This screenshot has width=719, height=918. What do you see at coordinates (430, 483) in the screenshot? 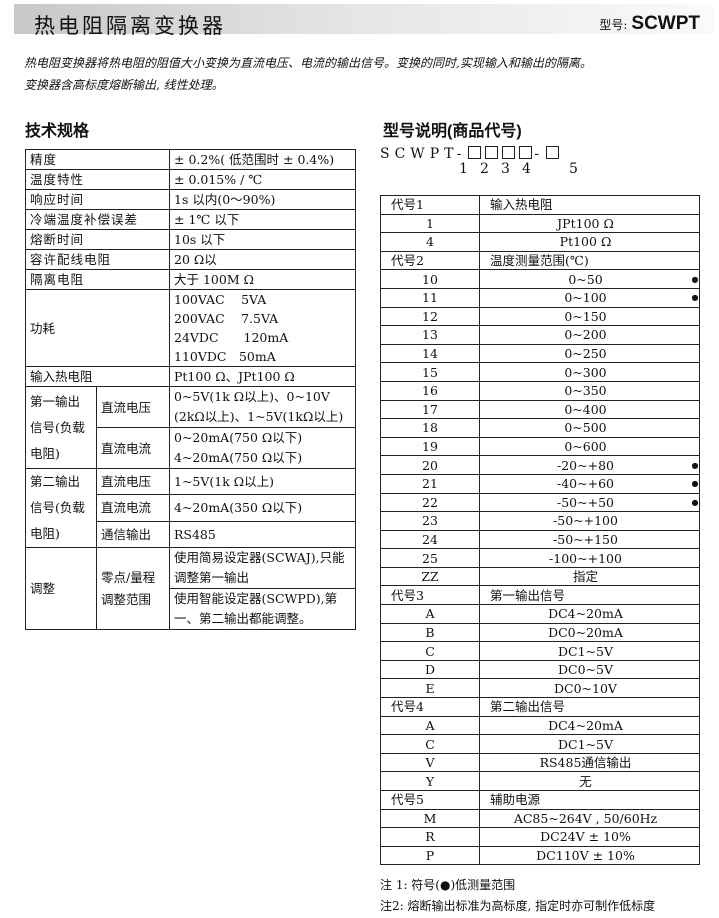
I see `cell: 21` at bounding box center [430, 483].